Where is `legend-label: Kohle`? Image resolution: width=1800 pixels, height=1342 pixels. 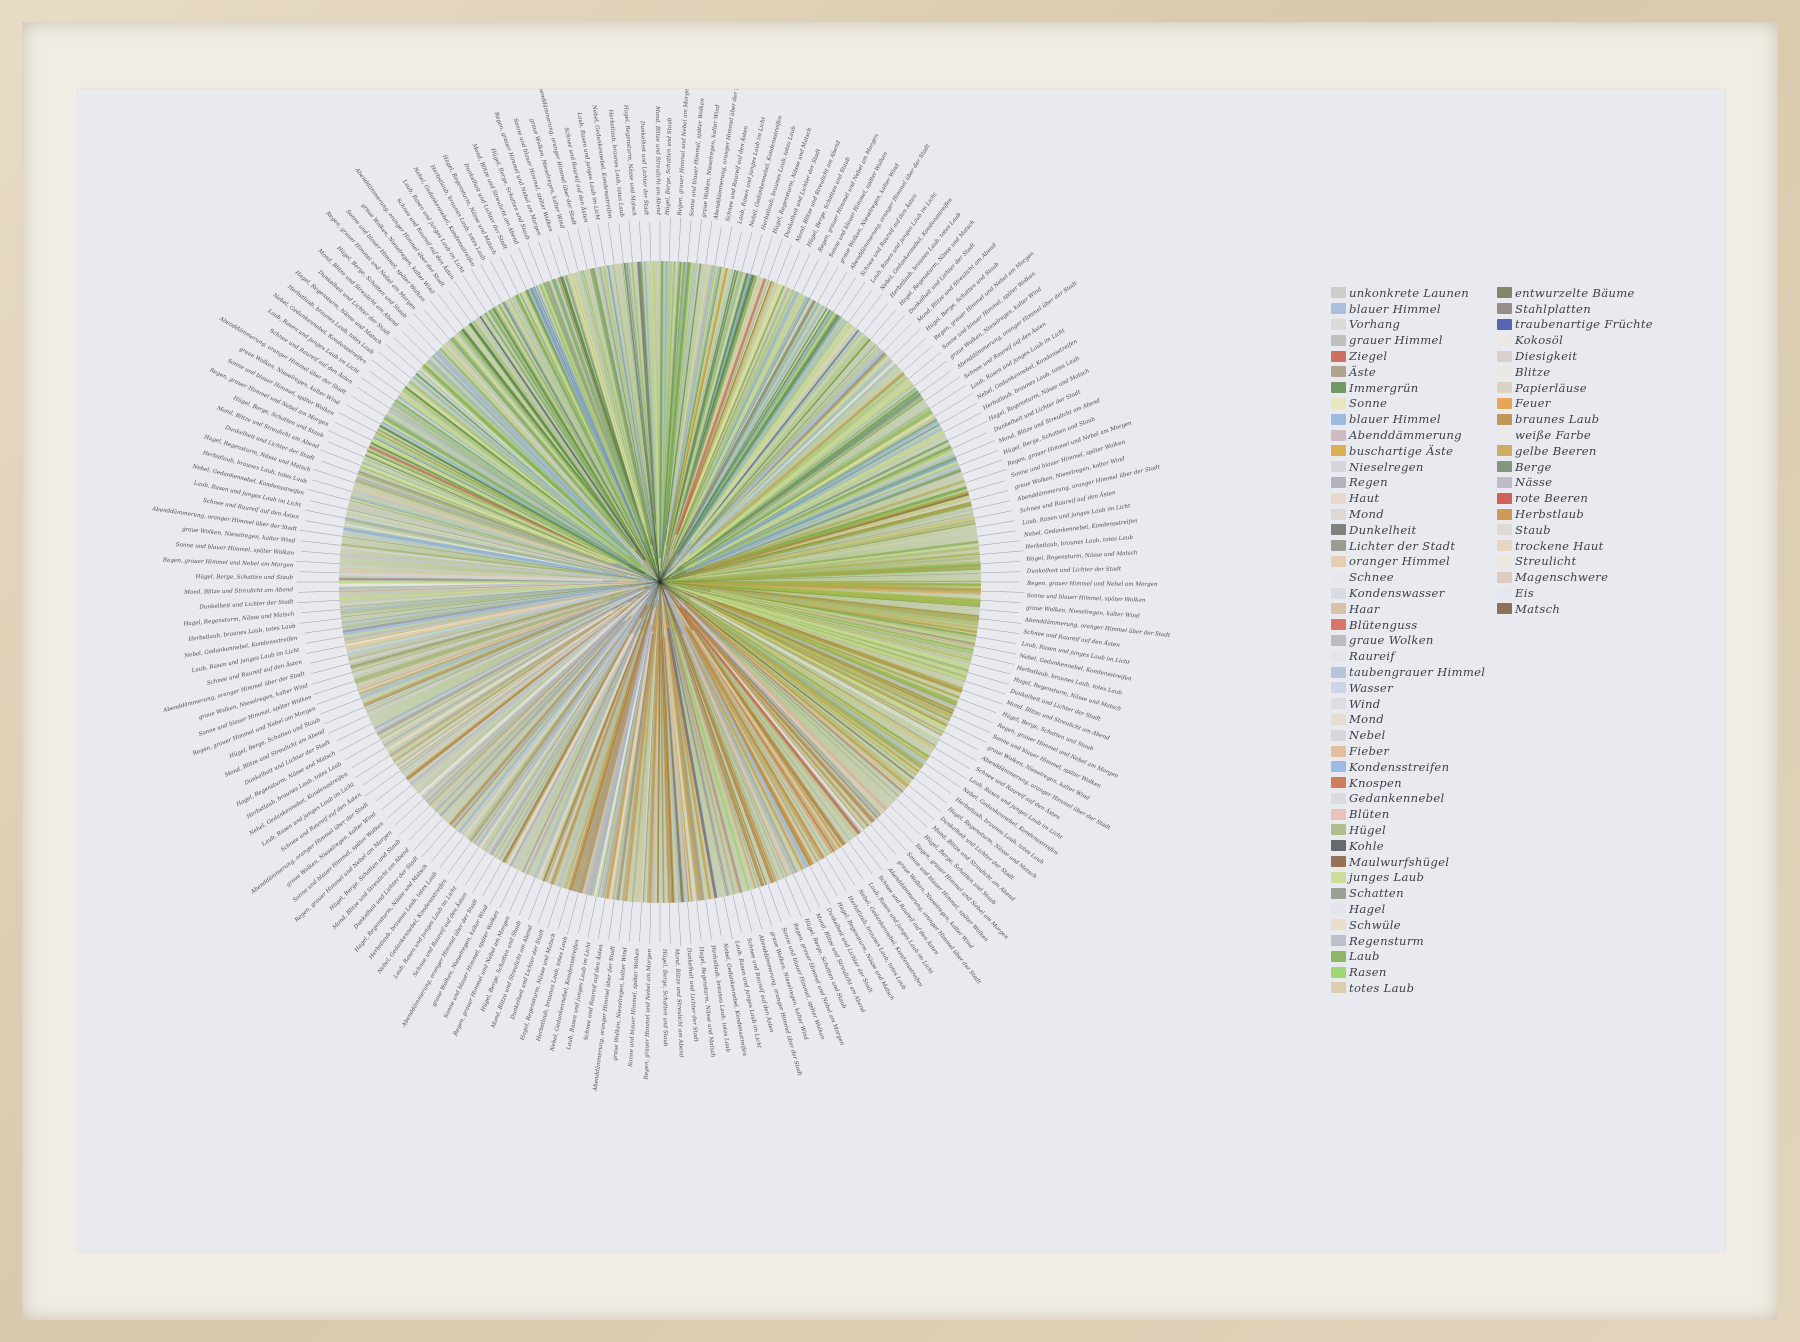 legend-label: Kohle is located at coordinates (1366, 845).